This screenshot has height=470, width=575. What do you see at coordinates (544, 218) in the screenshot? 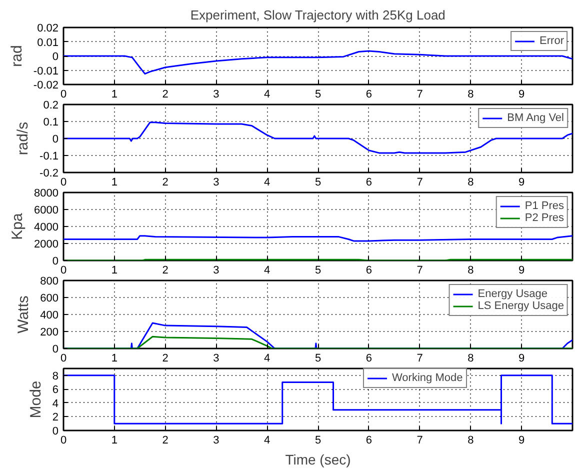
I see `legend-label: P2 Pres` at bounding box center [544, 218].